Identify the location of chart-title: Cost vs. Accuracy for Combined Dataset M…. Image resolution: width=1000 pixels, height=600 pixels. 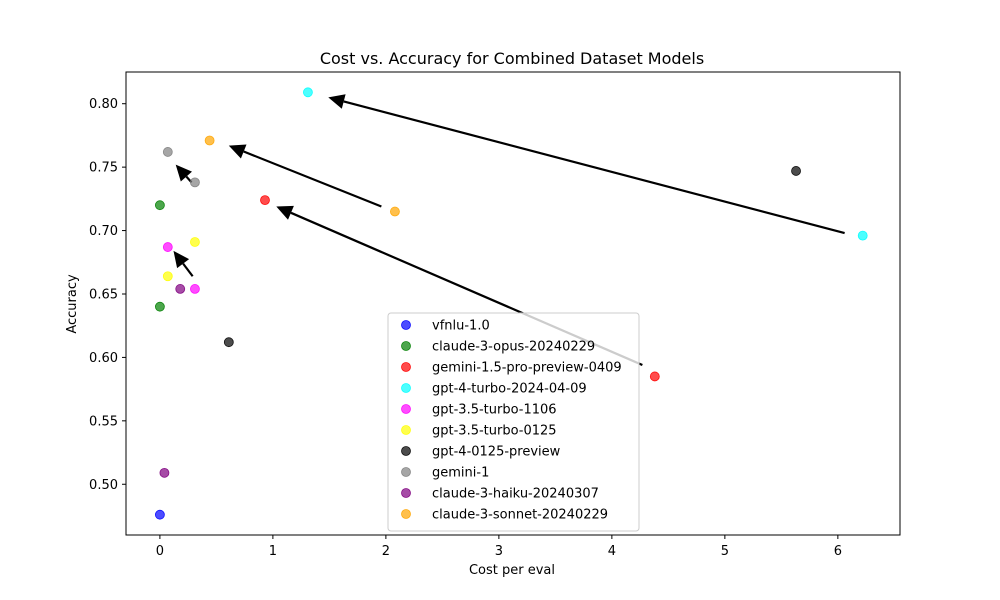
(512, 58).